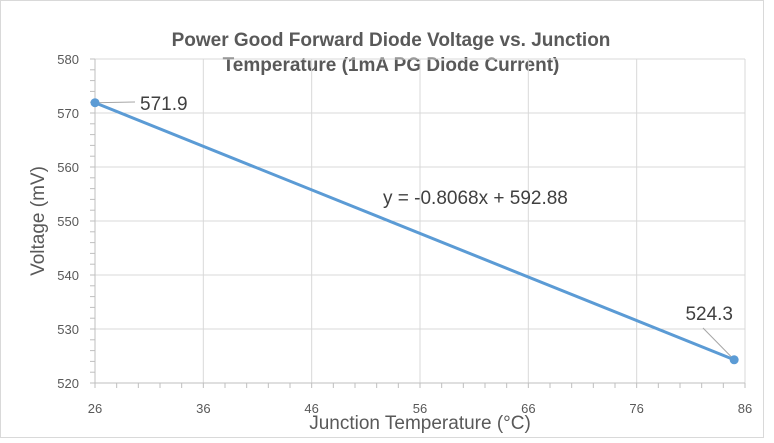  Describe the element at coordinates (475, 198) in the screenshot. I see `trendline-equation: y = -0.8068x + 592.88` at that location.